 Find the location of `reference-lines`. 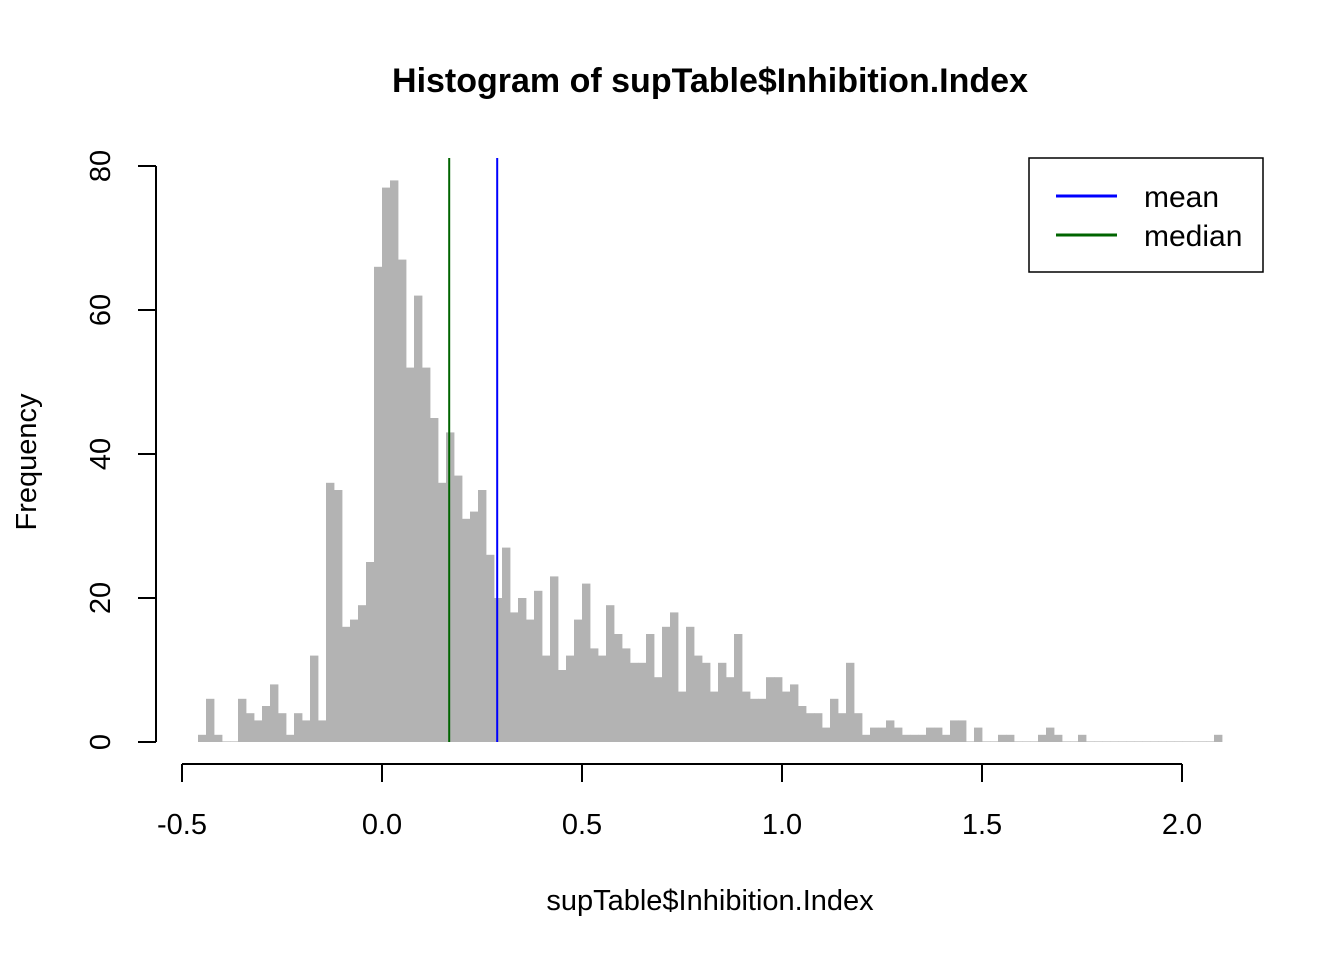

reference-lines is located at coordinates (473, 450).